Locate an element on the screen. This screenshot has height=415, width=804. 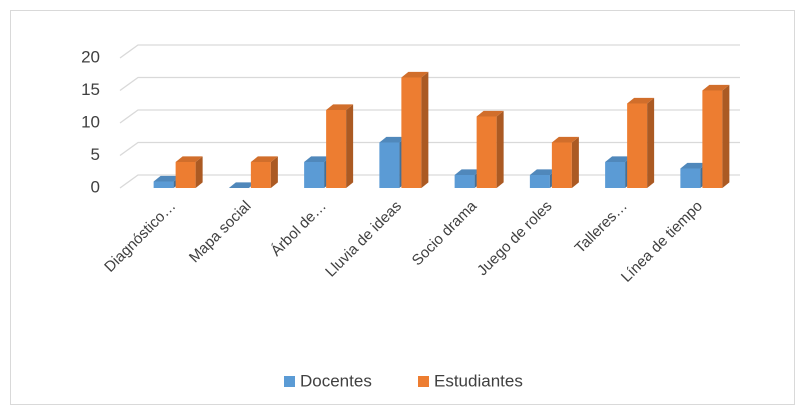
y-tick-label: 0 is located at coordinates (95, 186).